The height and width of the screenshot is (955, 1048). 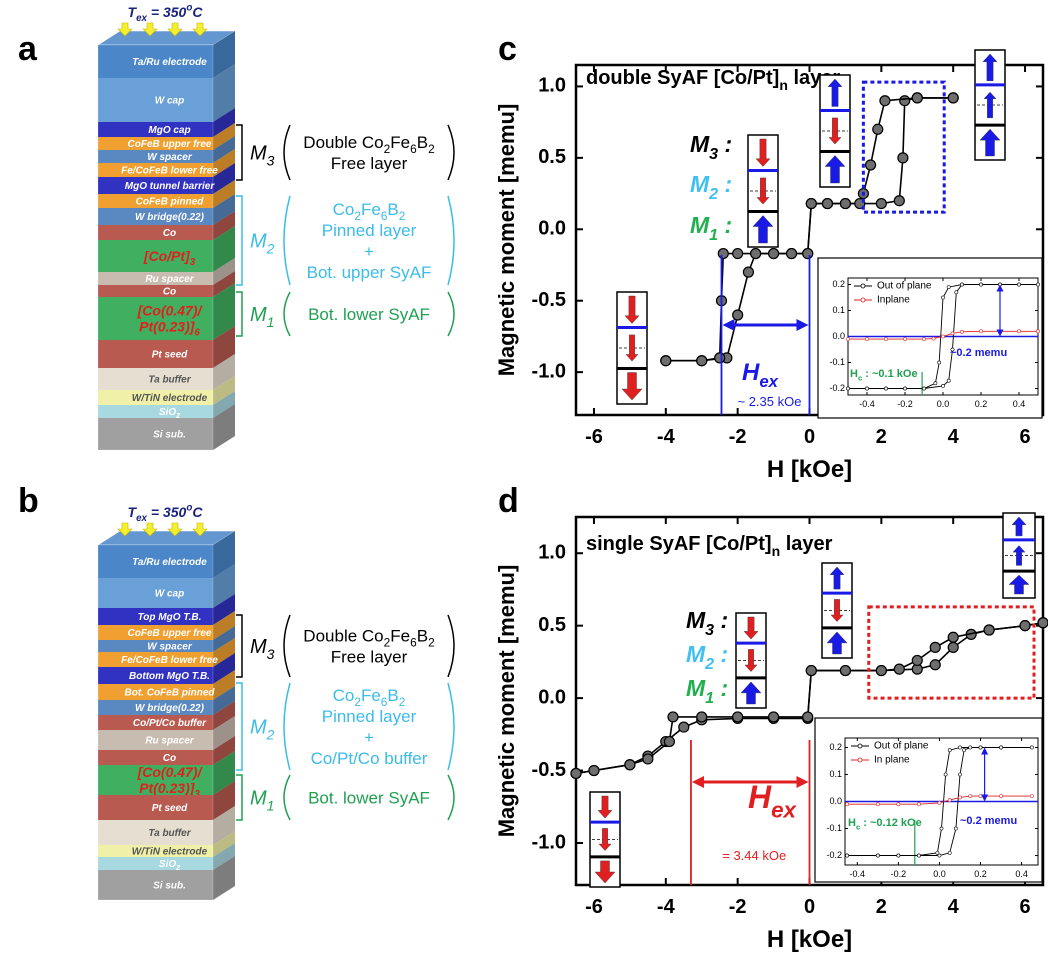 What do you see at coordinates (369, 638) in the screenshot?
I see `group-text: Double Co2Fe6B2` at bounding box center [369, 638].